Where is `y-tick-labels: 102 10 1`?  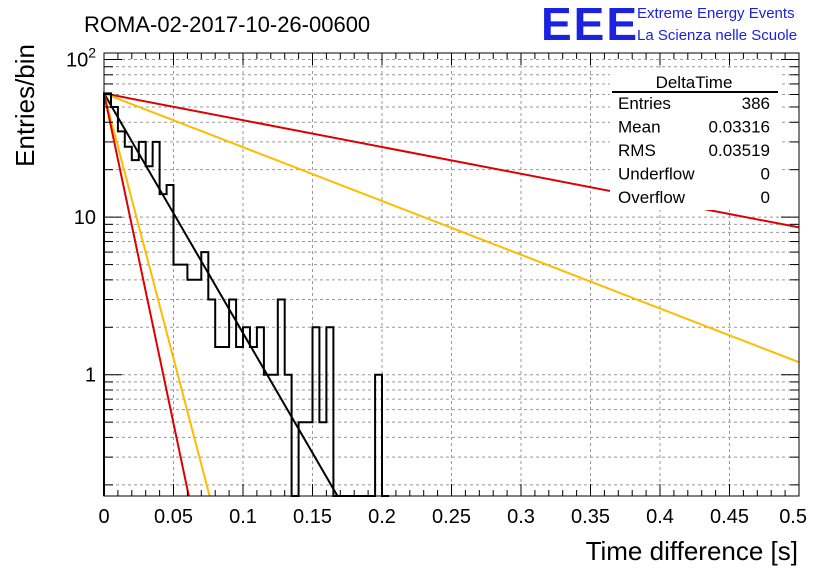 y-tick-labels: 102 10 1 is located at coordinates (81, 216).